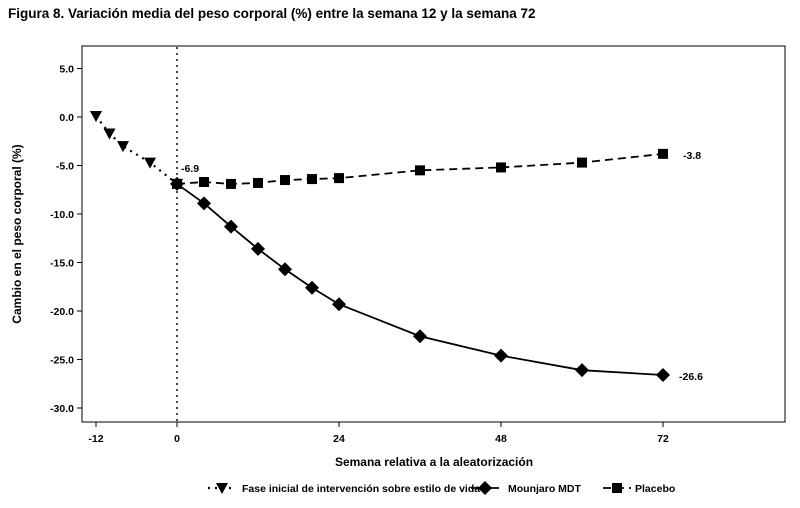 Image resolution: width=800 pixels, height=508 pixels. I want to click on legend-label: Placebo, so click(655, 489).